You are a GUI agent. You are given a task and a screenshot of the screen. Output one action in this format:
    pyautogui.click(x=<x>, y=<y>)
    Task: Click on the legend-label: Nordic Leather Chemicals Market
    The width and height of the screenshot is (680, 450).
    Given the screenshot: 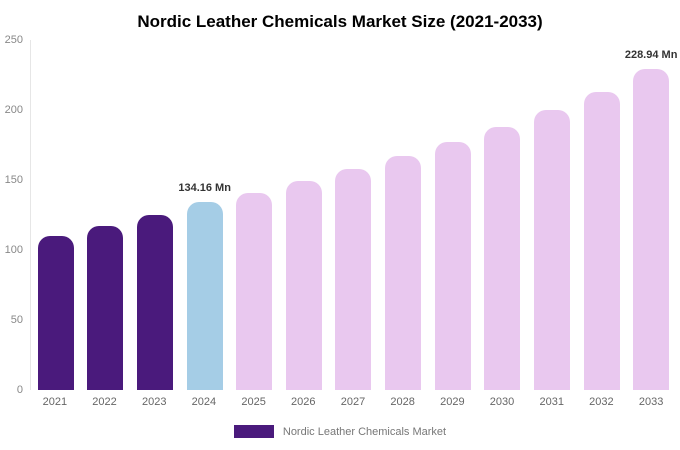 What is the action you would take?
    pyautogui.click(x=364, y=431)
    